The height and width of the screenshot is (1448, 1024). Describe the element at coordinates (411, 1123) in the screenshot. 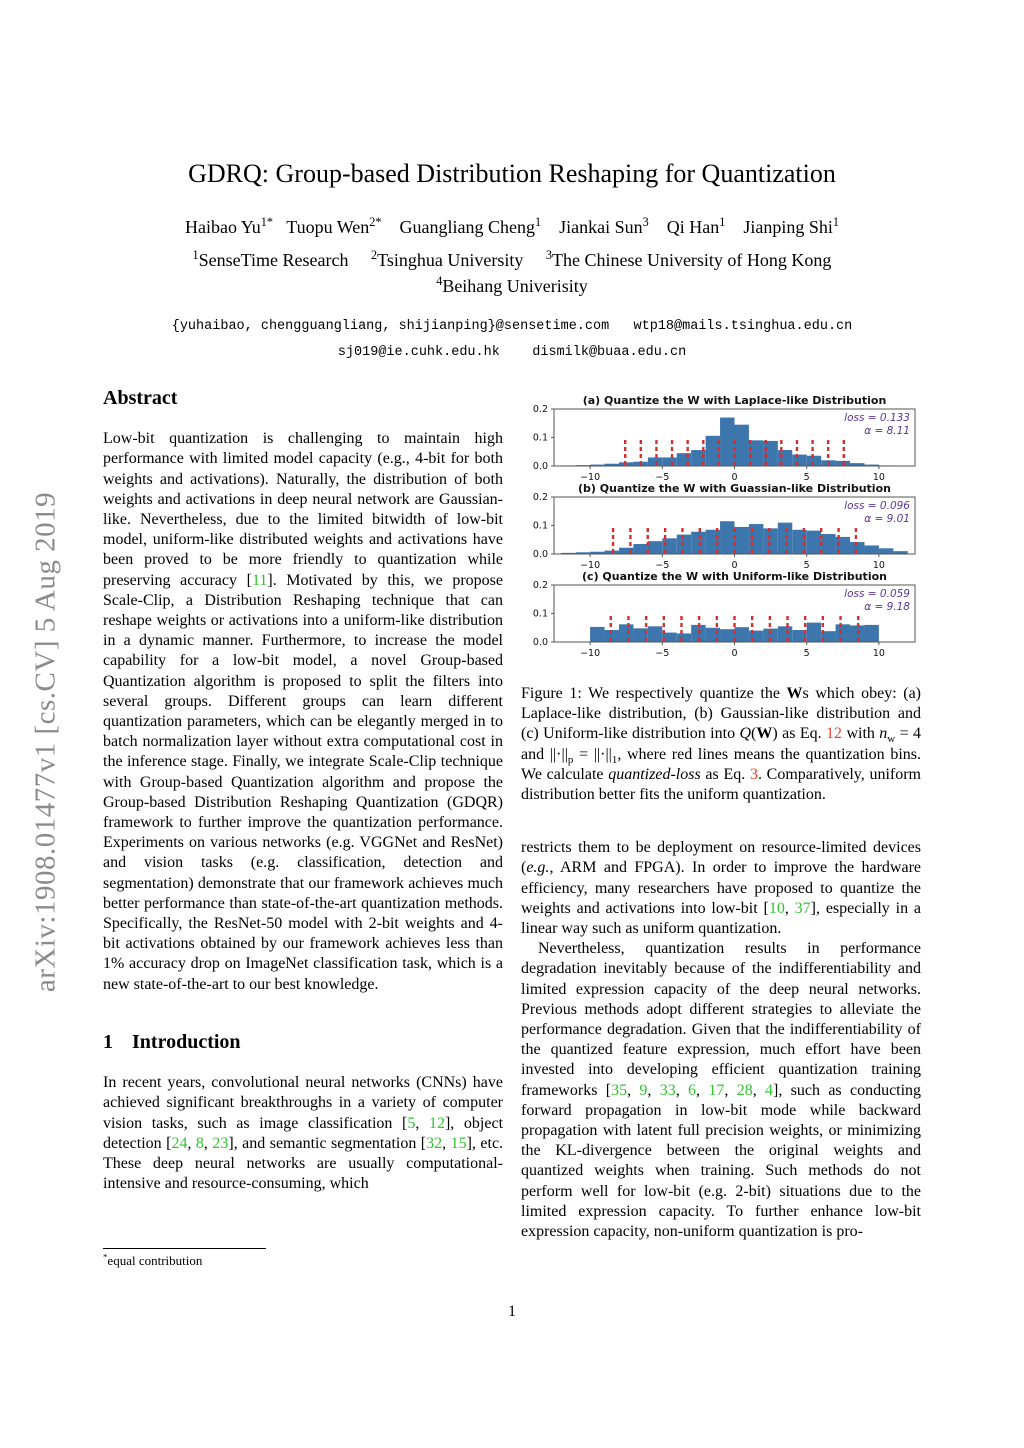

I see `citation-ref: 5` at that location.